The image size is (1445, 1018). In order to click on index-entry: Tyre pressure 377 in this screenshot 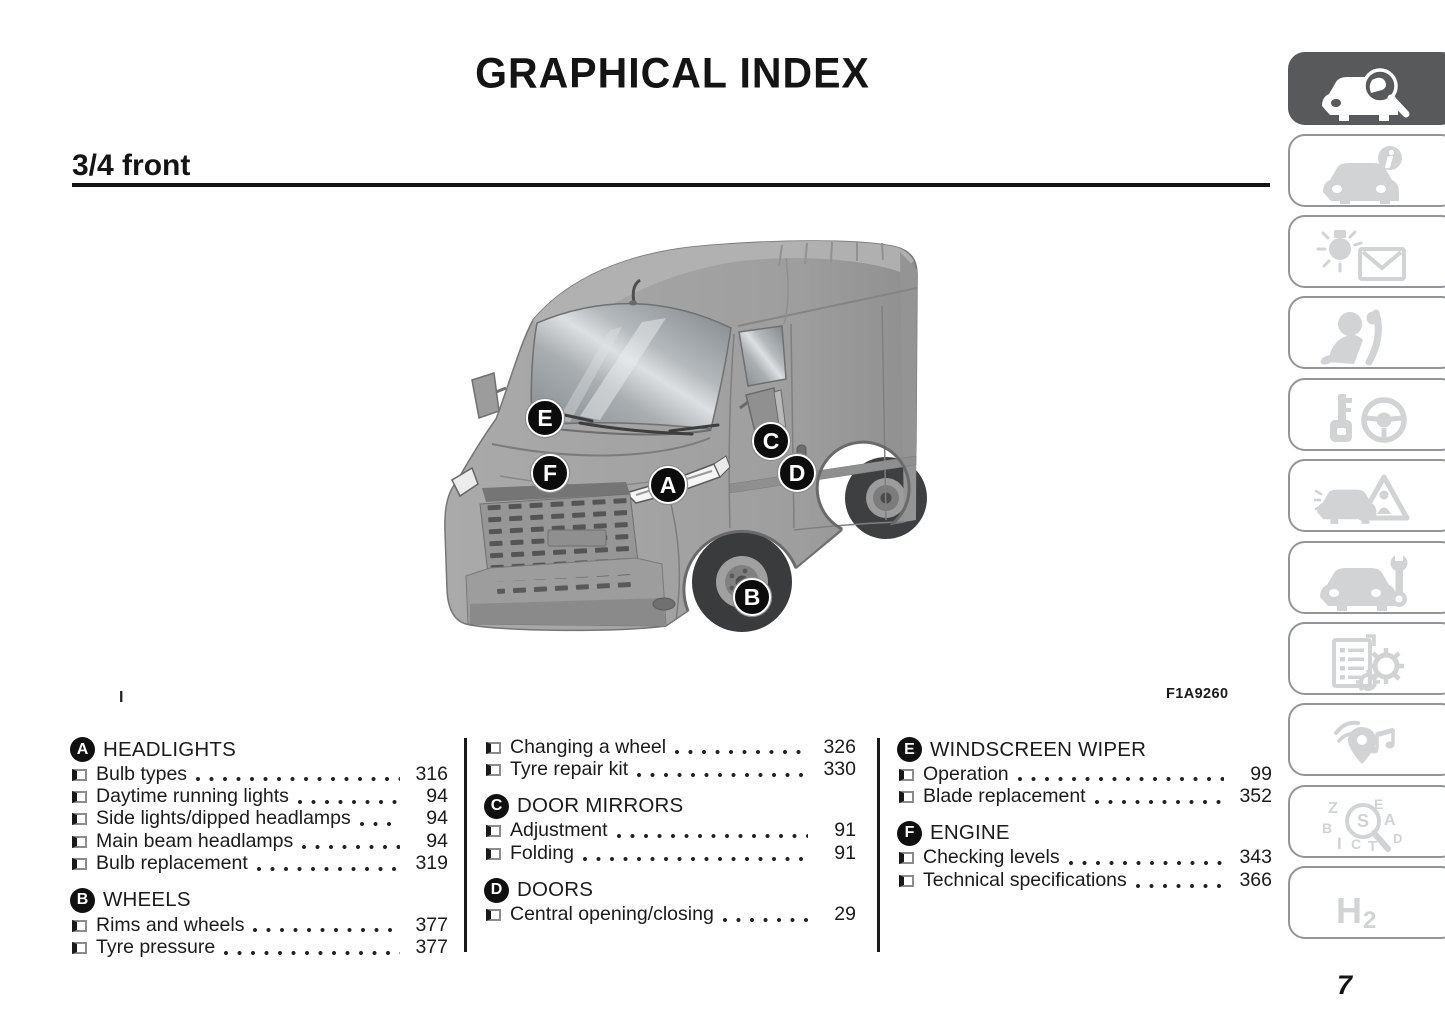, I will do `click(259, 947)`.